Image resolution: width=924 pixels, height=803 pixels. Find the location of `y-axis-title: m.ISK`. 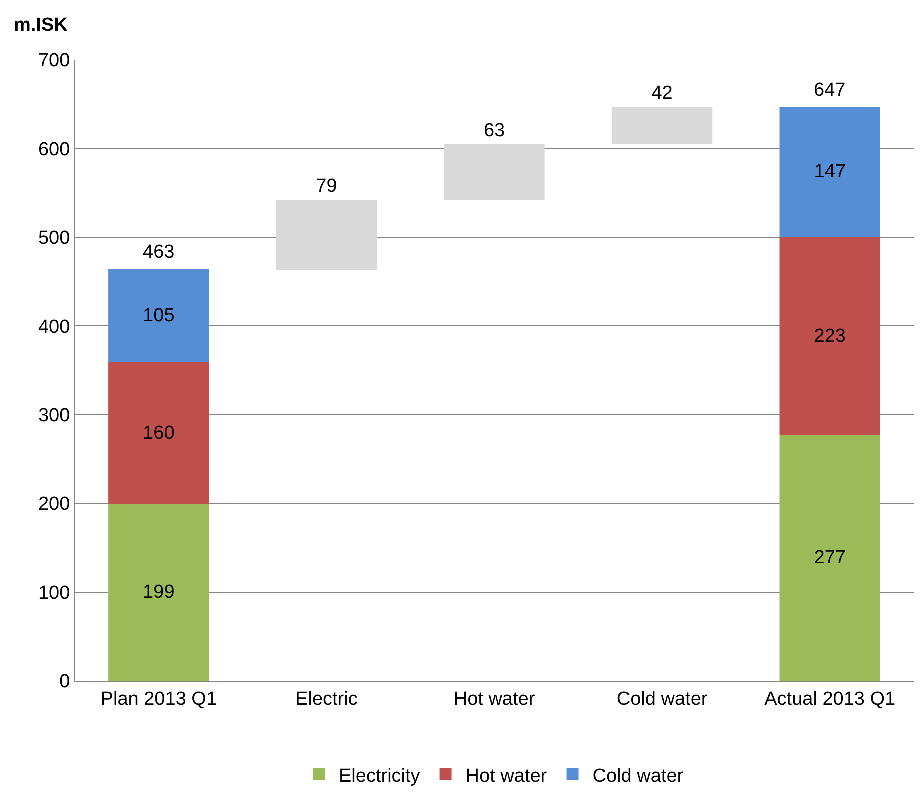

y-axis-title: m.ISK is located at coordinates (41, 25).